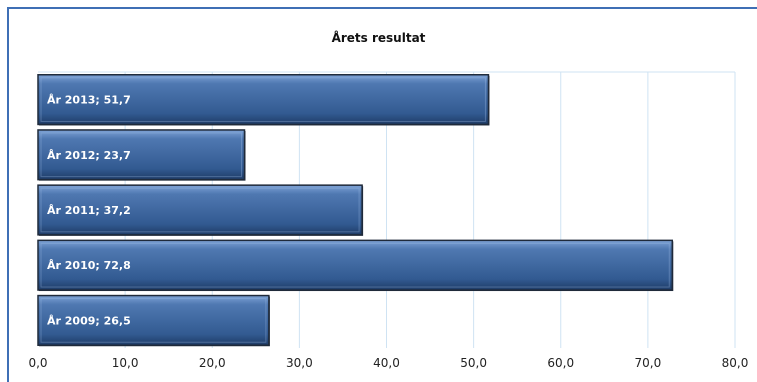 This screenshot has height=382, width=757. I want to click on bar-data-label: År 2012; 23,7, so click(89, 155).